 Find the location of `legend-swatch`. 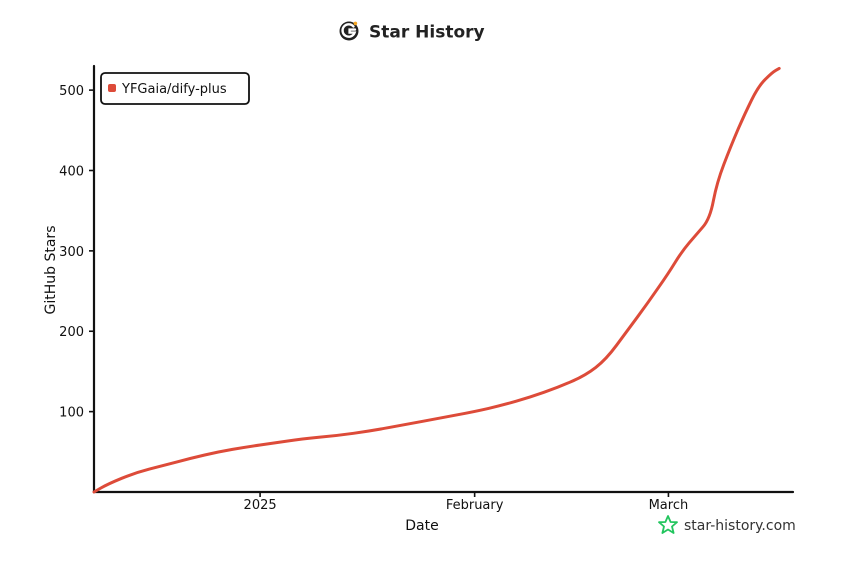

legend-swatch is located at coordinates (112, 88).